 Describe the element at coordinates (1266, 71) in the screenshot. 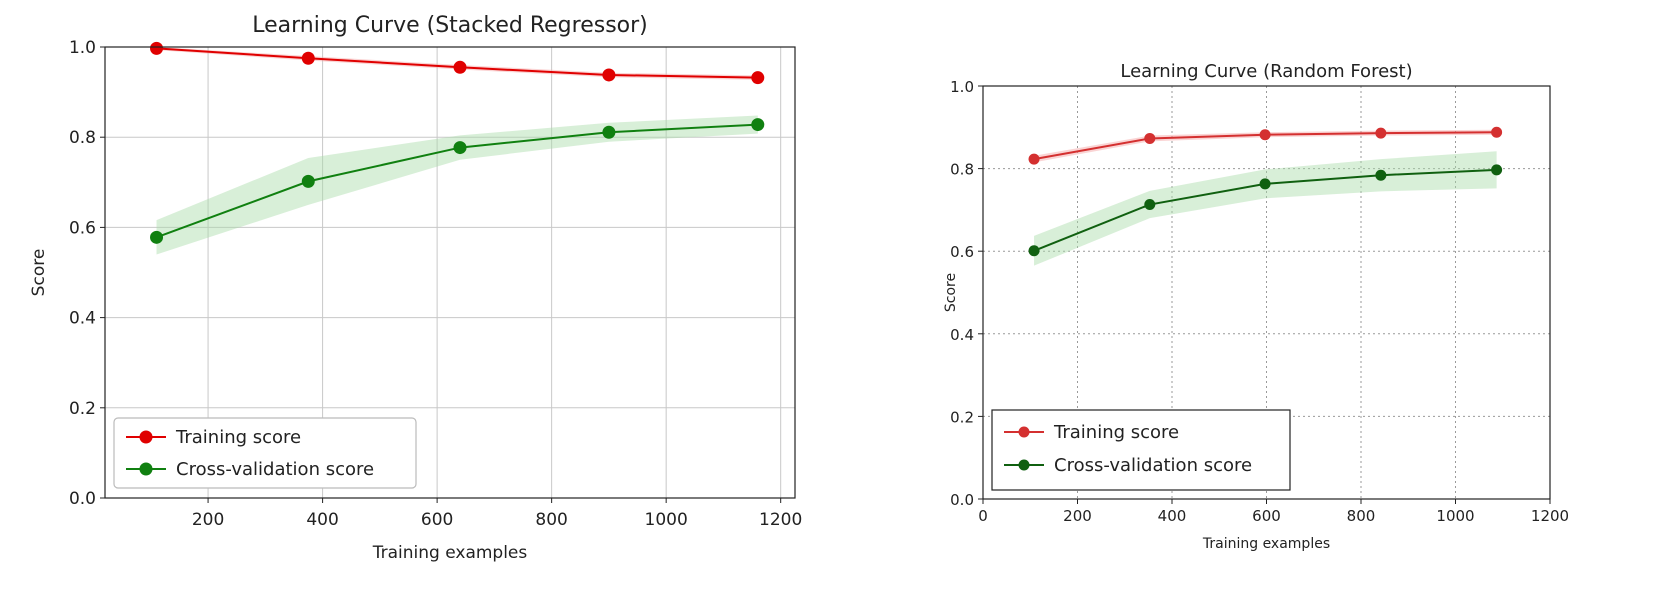

I see `chart-title: Learning Curve (Random Forest)` at that location.